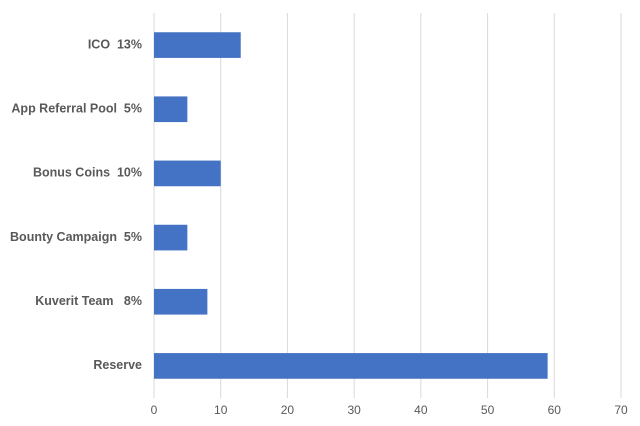  What do you see at coordinates (115, 44) in the screenshot?
I see `y-tick-label: ICO 13%` at bounding box center [115, 44].